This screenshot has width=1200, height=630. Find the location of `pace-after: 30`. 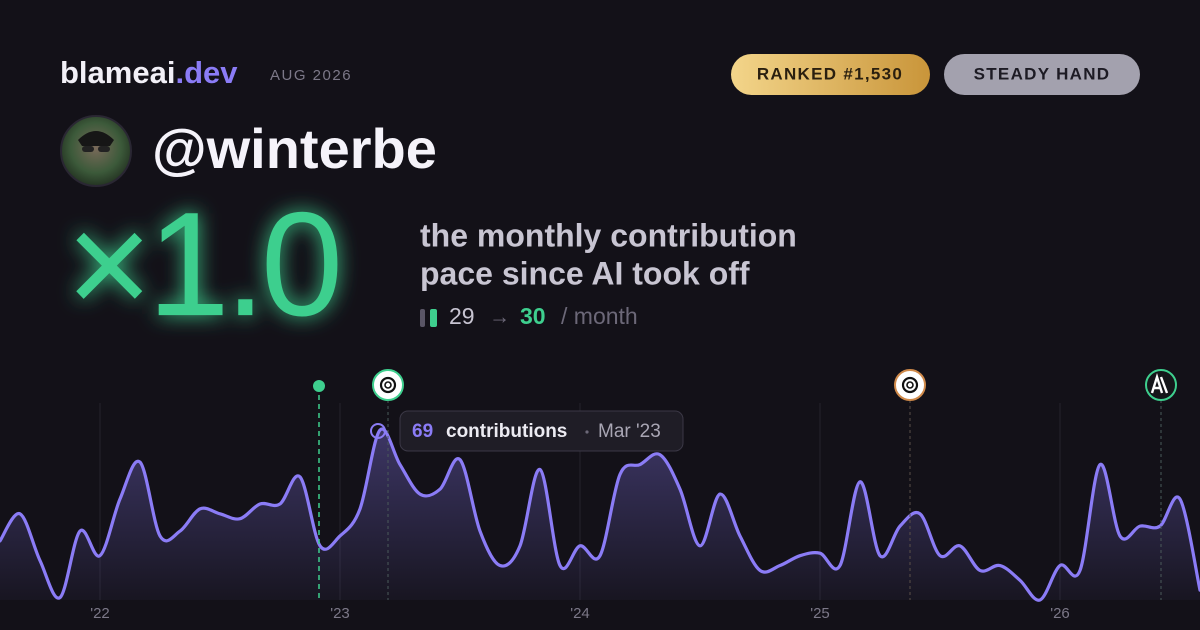

pace-after: 30 is located at coordinates (533, 316).